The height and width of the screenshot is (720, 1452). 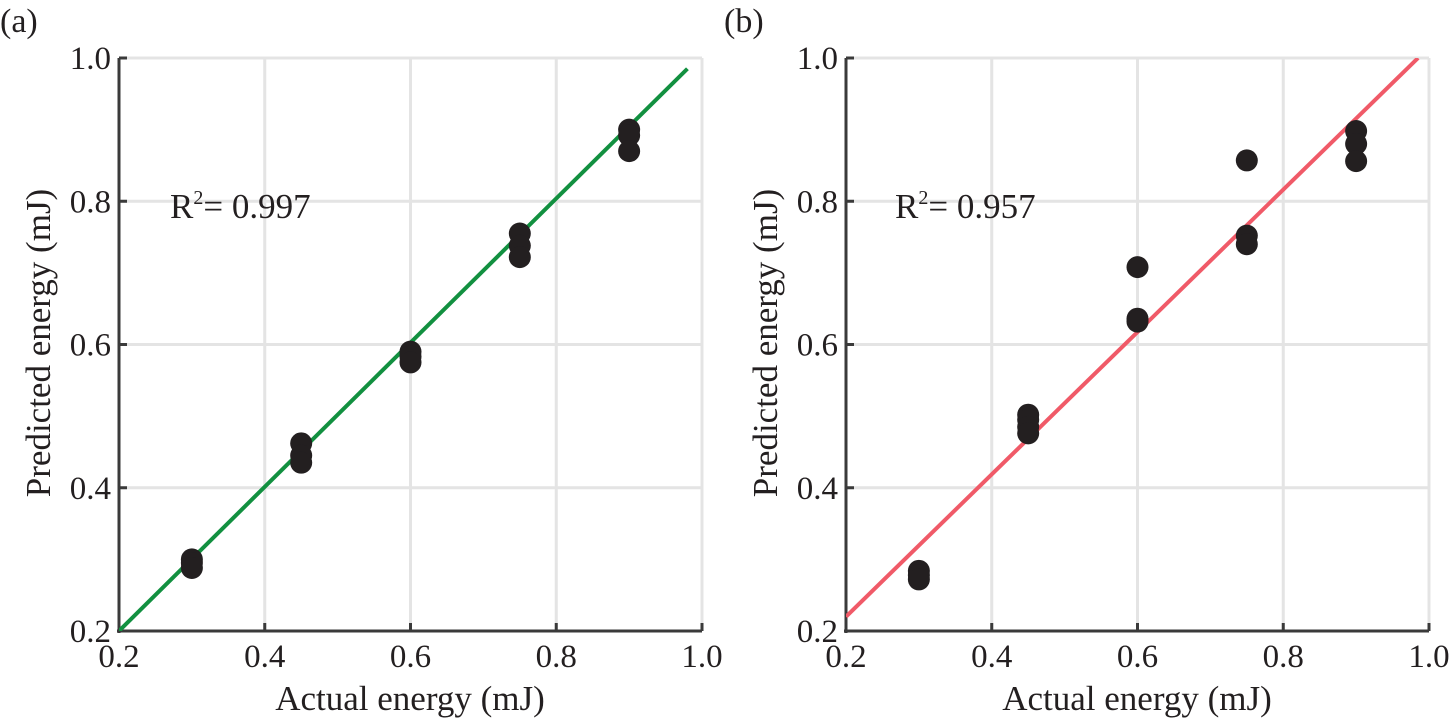 What do you see at coordinates (90, 346) in the screenshot?
I see `panel-a-y-tick-label: 0.6` at bounding box center [90, 346].